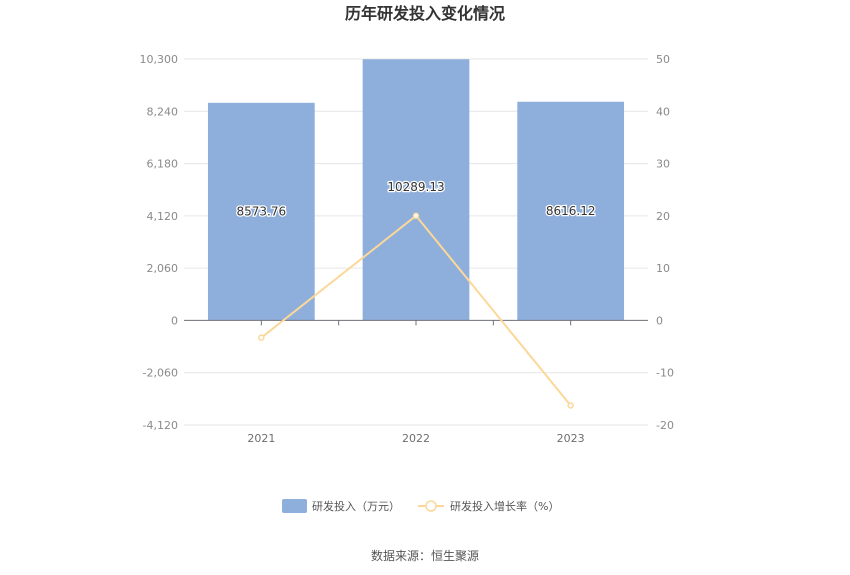 The height and width of the screenshot is (575, 850). What do you see at coordinates (356, 506) in the screenshot?
I see `legend-bar-label: 研发投入（万元）` at bounding box center [356, 506].